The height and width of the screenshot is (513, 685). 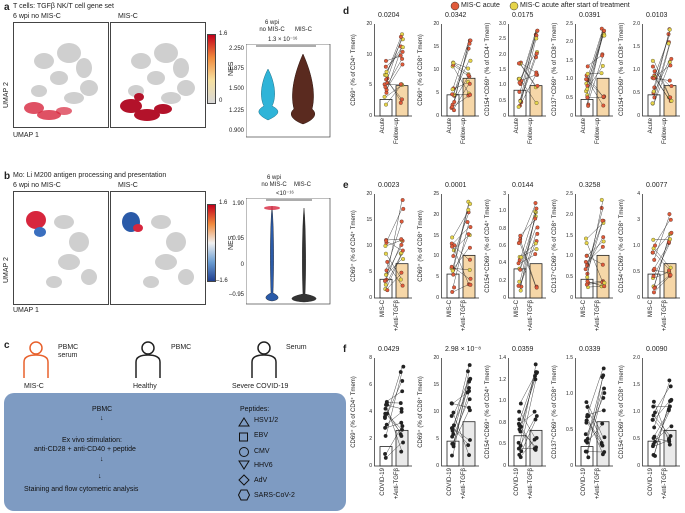 I want to click on panel_f-plot-1-ytick-2: 10, so click(x=436, y=412).